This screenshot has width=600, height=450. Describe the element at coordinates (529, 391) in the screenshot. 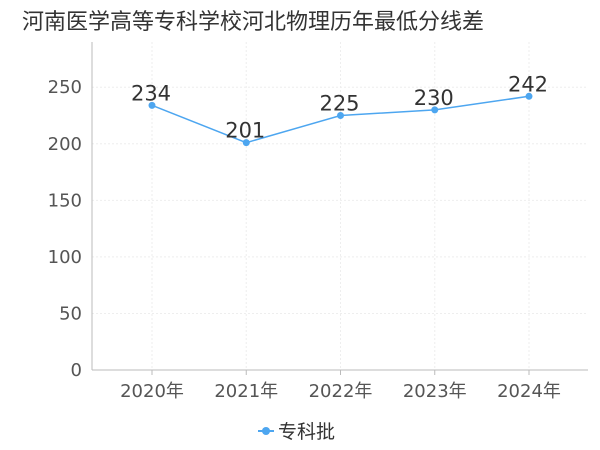

I see `x-tick-label: 2024年` at that location.